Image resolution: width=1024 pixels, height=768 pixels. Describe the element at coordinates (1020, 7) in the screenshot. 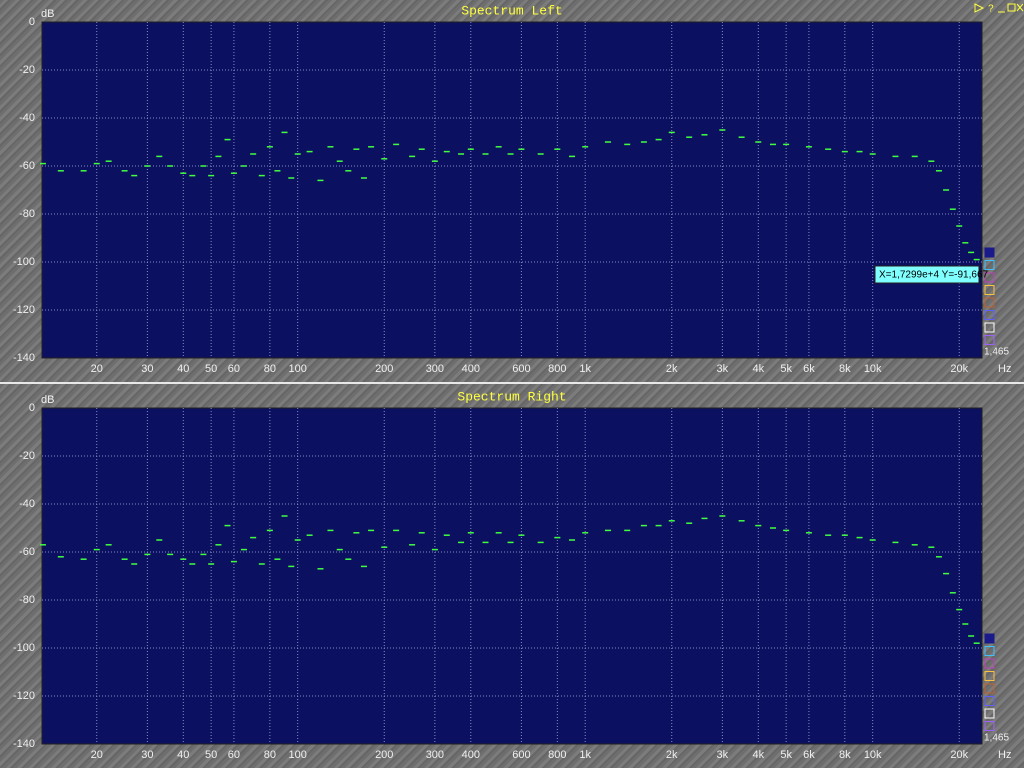

I see `close-button` at that location.